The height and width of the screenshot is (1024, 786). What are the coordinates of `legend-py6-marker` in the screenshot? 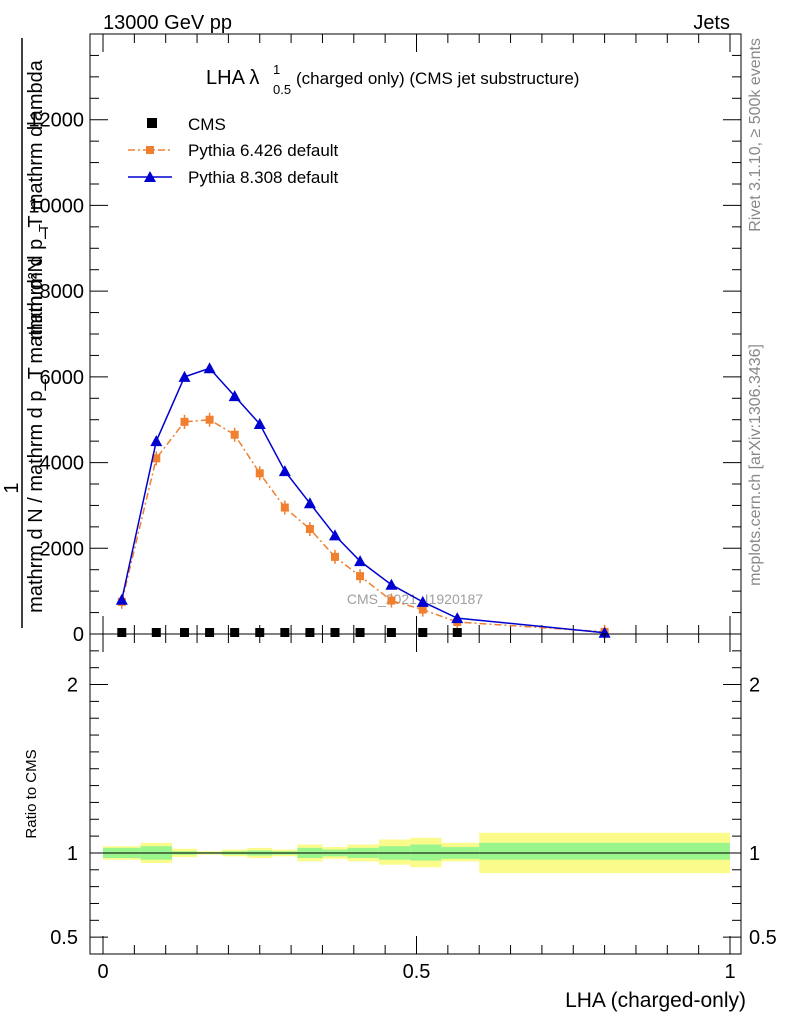 It's located at (150, 150).